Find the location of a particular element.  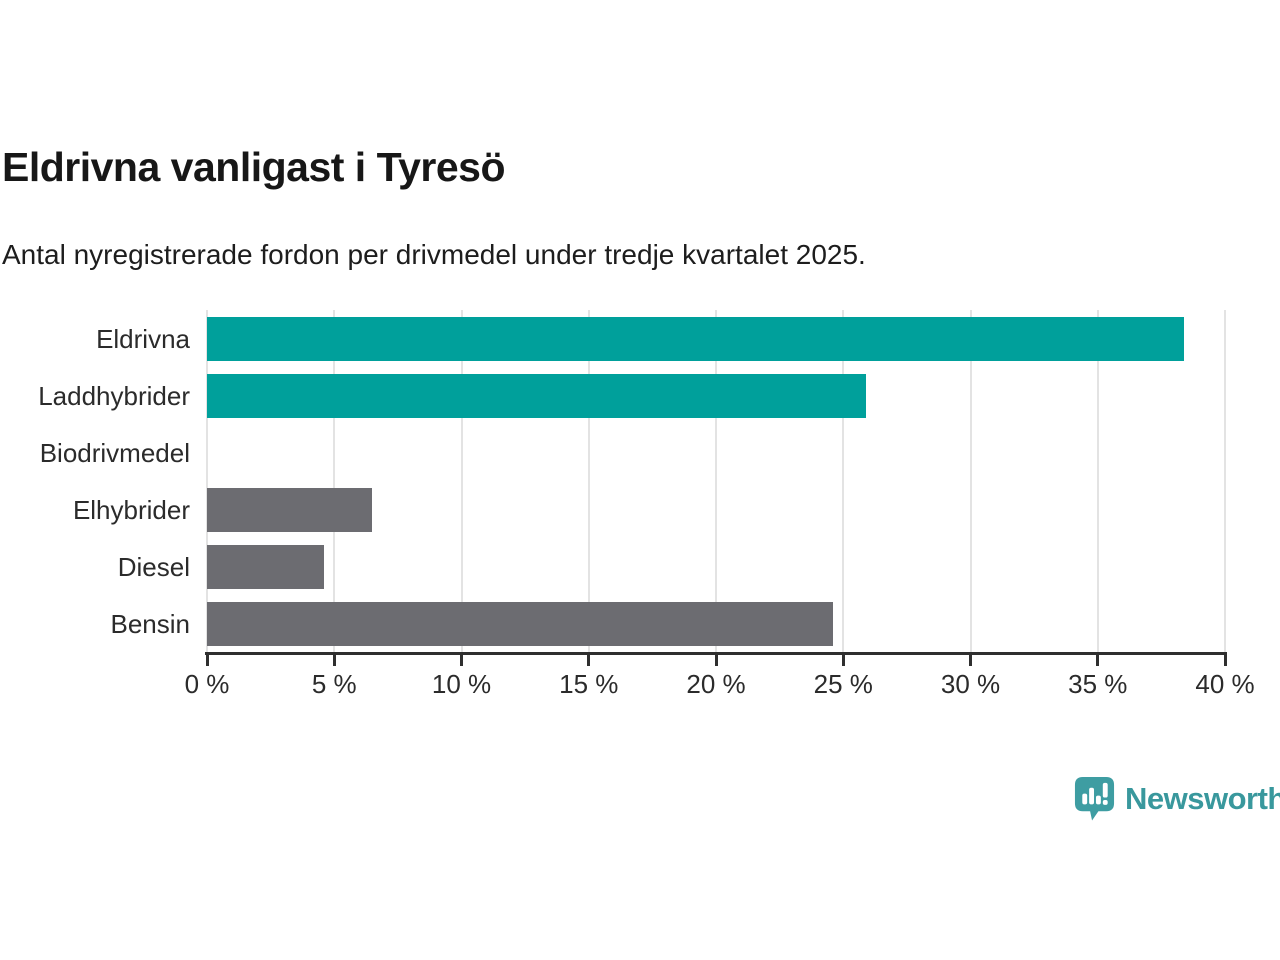

bar-eldrivna is located at coordinates (696, 338).